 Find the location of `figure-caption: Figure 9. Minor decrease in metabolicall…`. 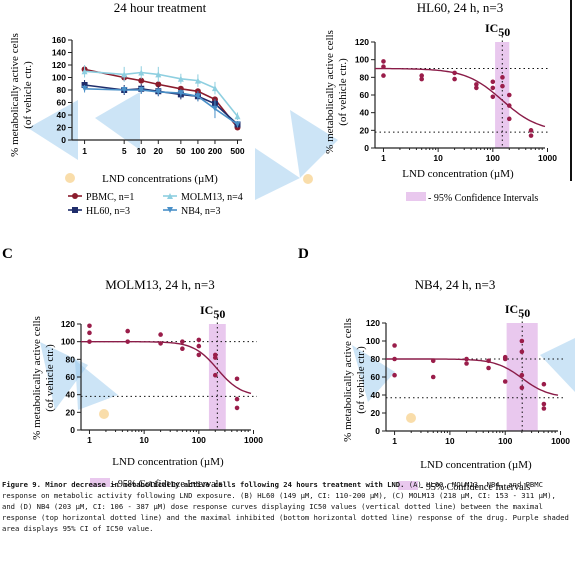

figure-caption: Figure 9. Minor decrease in metabolicall… is located at coordinates (287, 506).